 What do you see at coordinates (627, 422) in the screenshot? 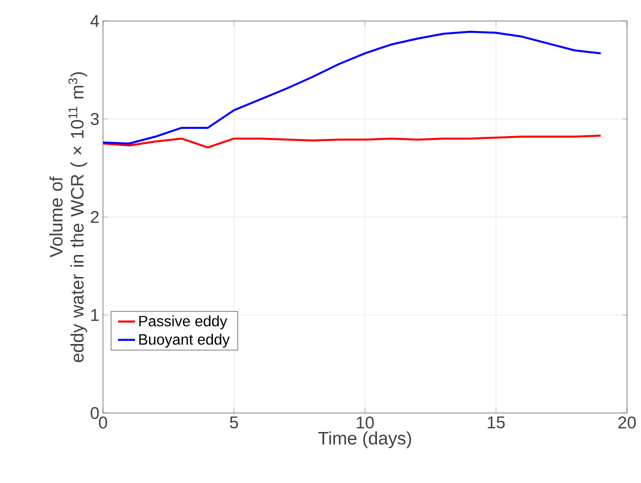
I see `x-tick-label: 20` at bounding box center [627, 422].